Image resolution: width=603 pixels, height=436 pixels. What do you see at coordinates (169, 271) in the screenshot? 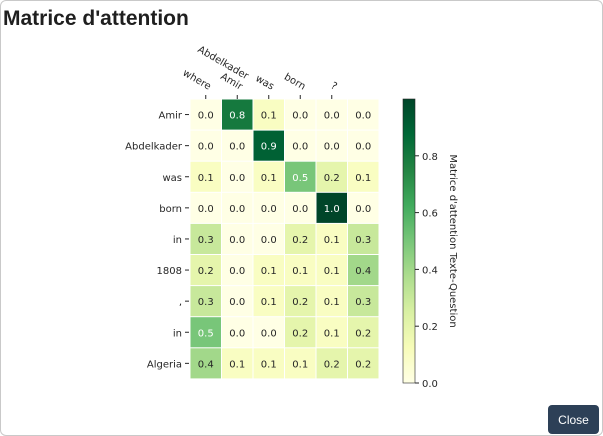
I see `y-tick-label: 1808` at bounding box center [169, 271].